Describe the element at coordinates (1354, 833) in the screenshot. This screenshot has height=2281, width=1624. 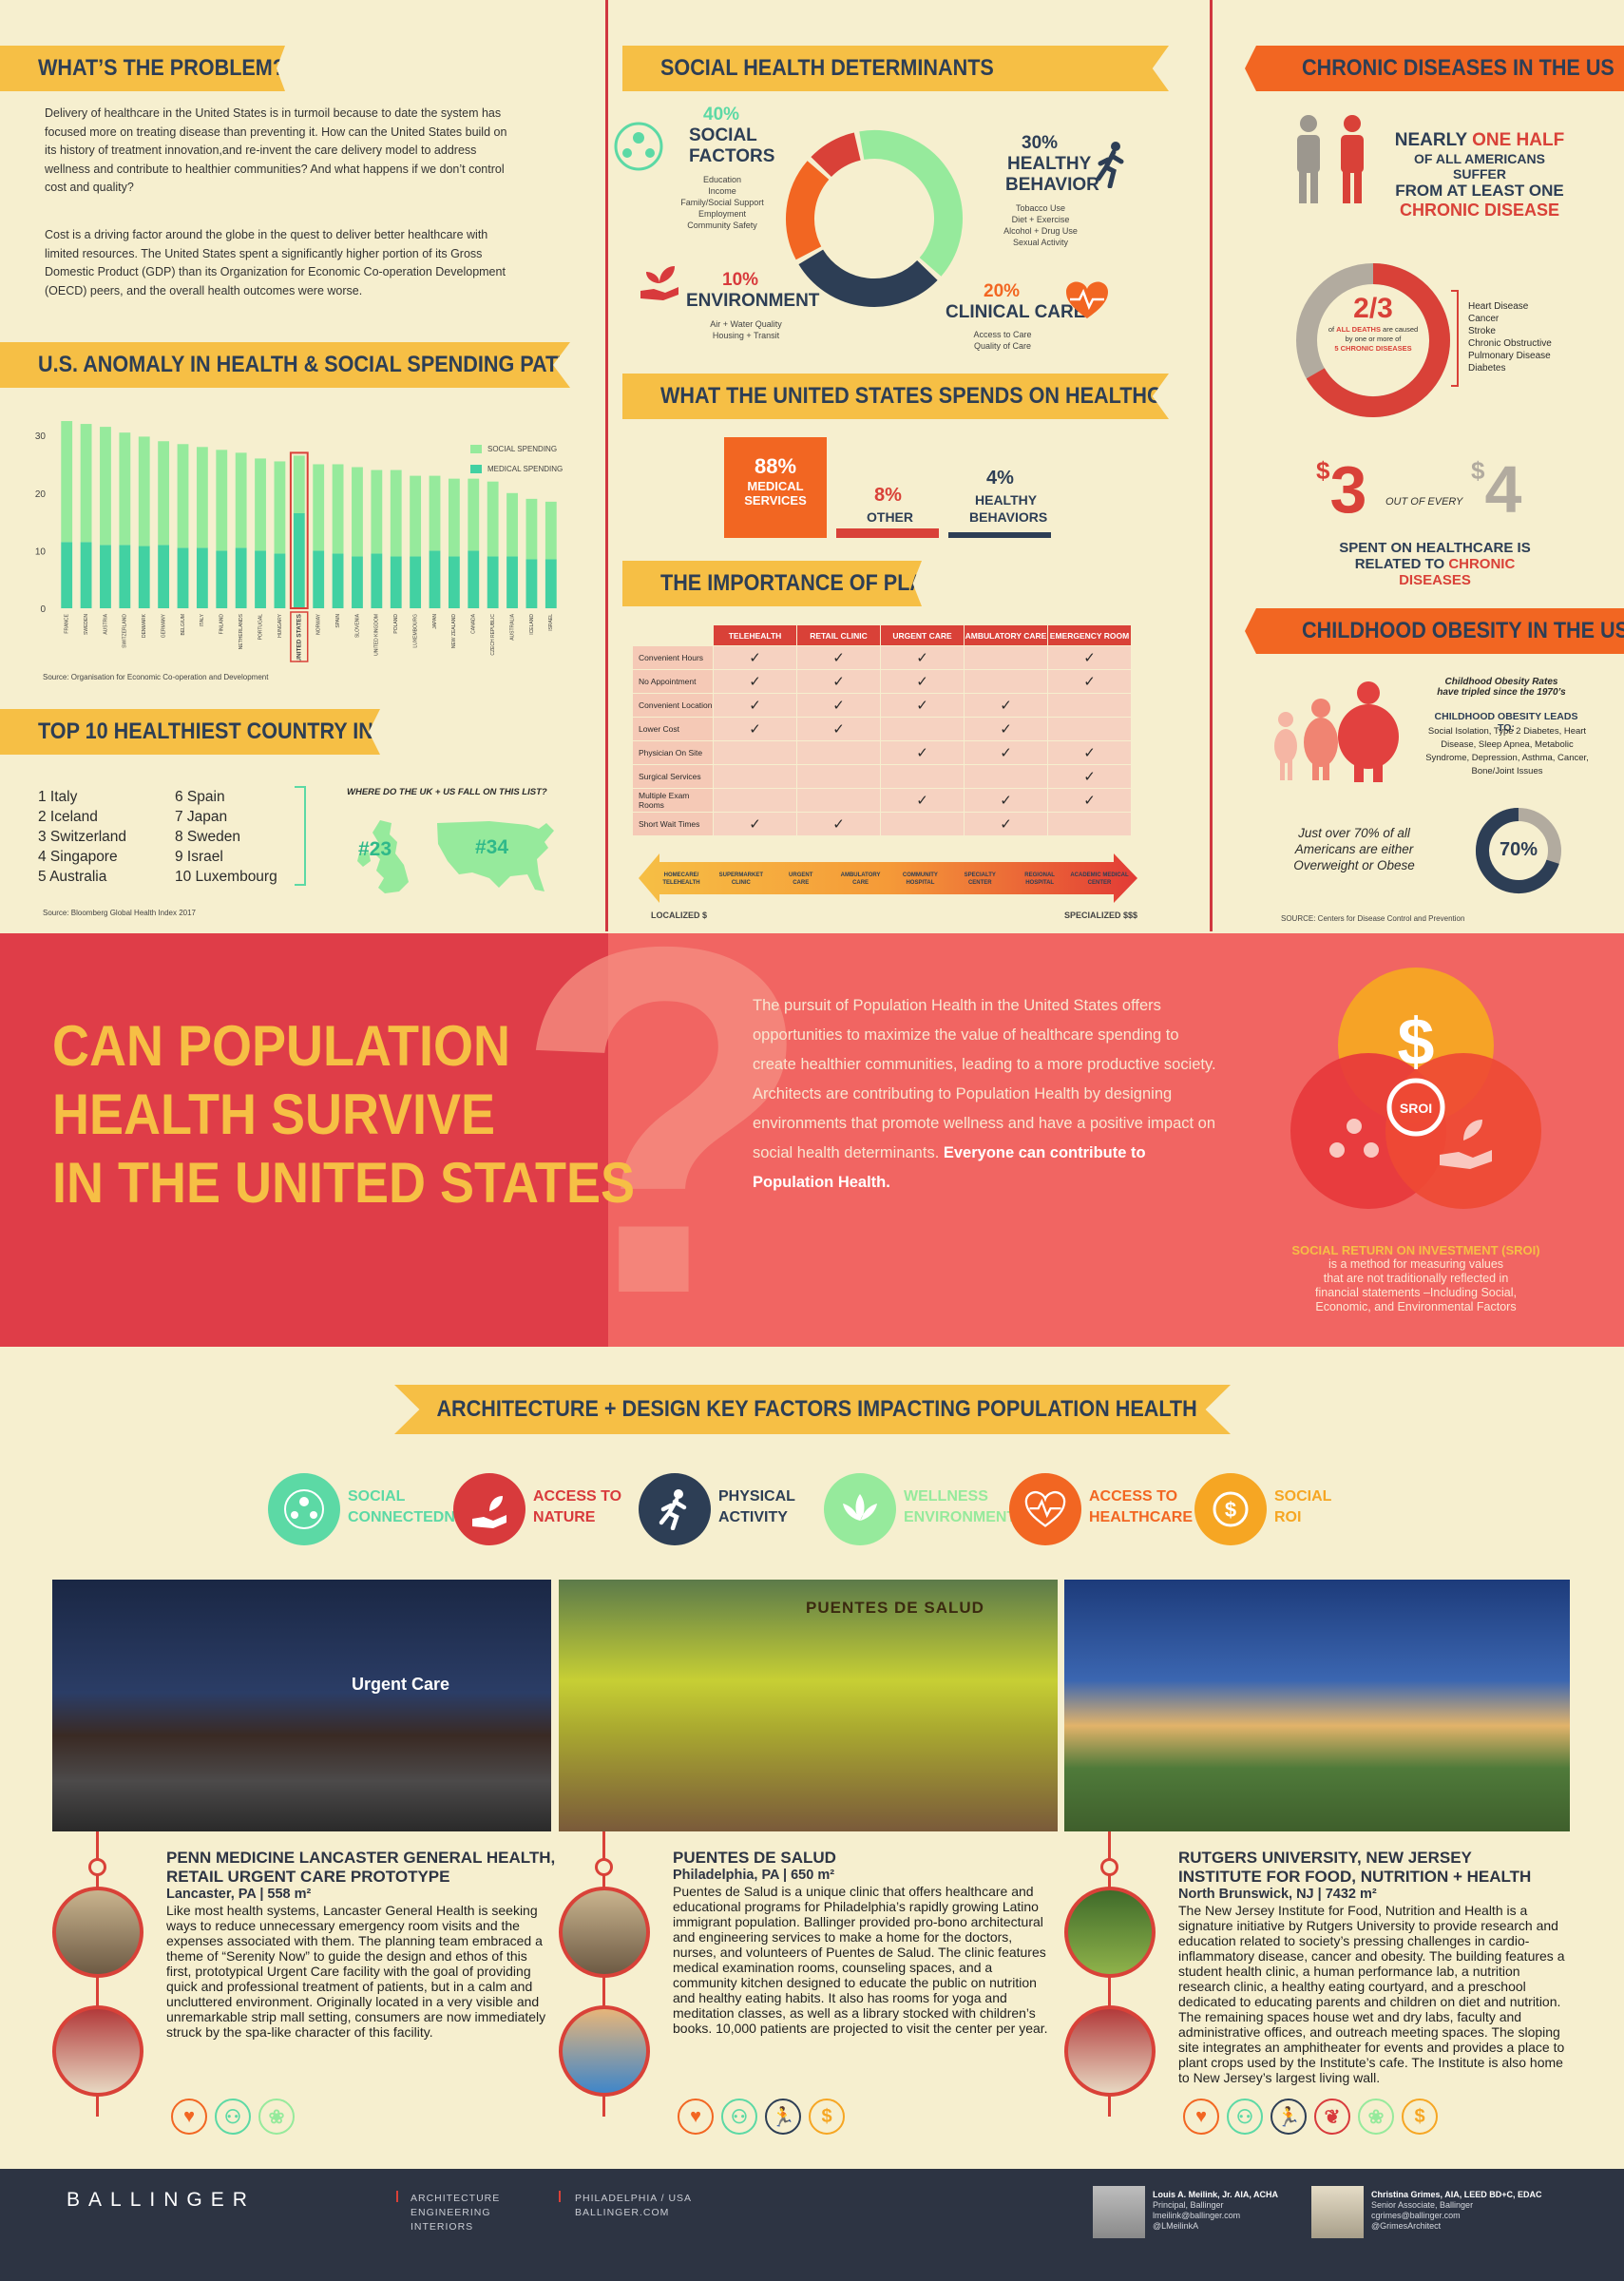
I see `overweight-line-1: Just over 70% of all` at that location.